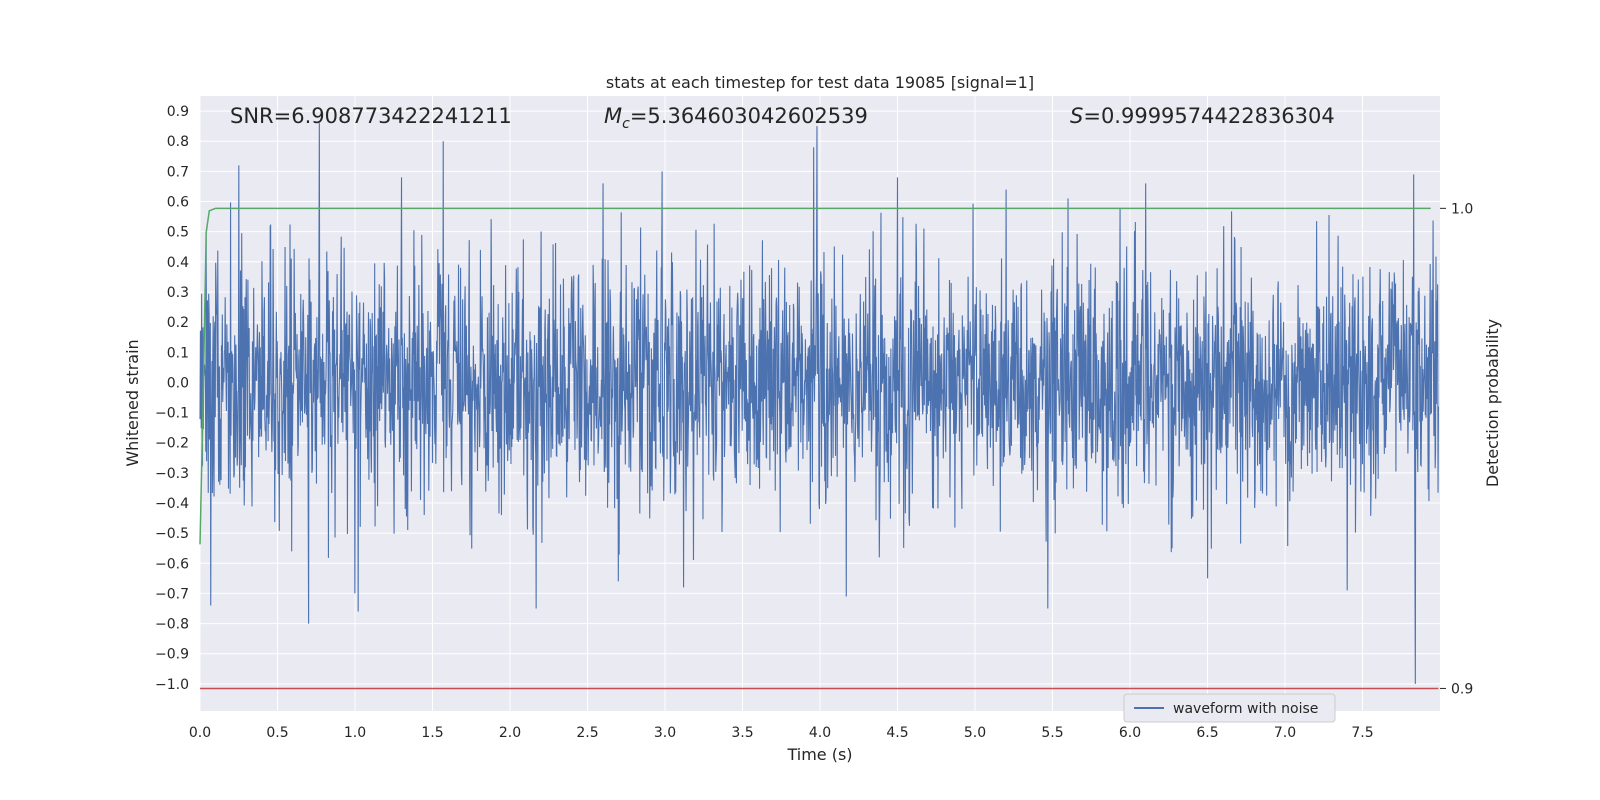 Image resolution: width=1600 pixels, height=800 pixels. I want to click on x-tick-label: 1.5, so click(432, 733).